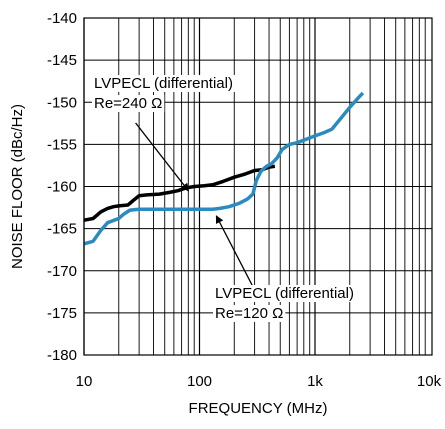  What do you see at coordinates (62, 102) in the screenshot?
I see `y-tick-label: -150` at bounding box center [62, 102].